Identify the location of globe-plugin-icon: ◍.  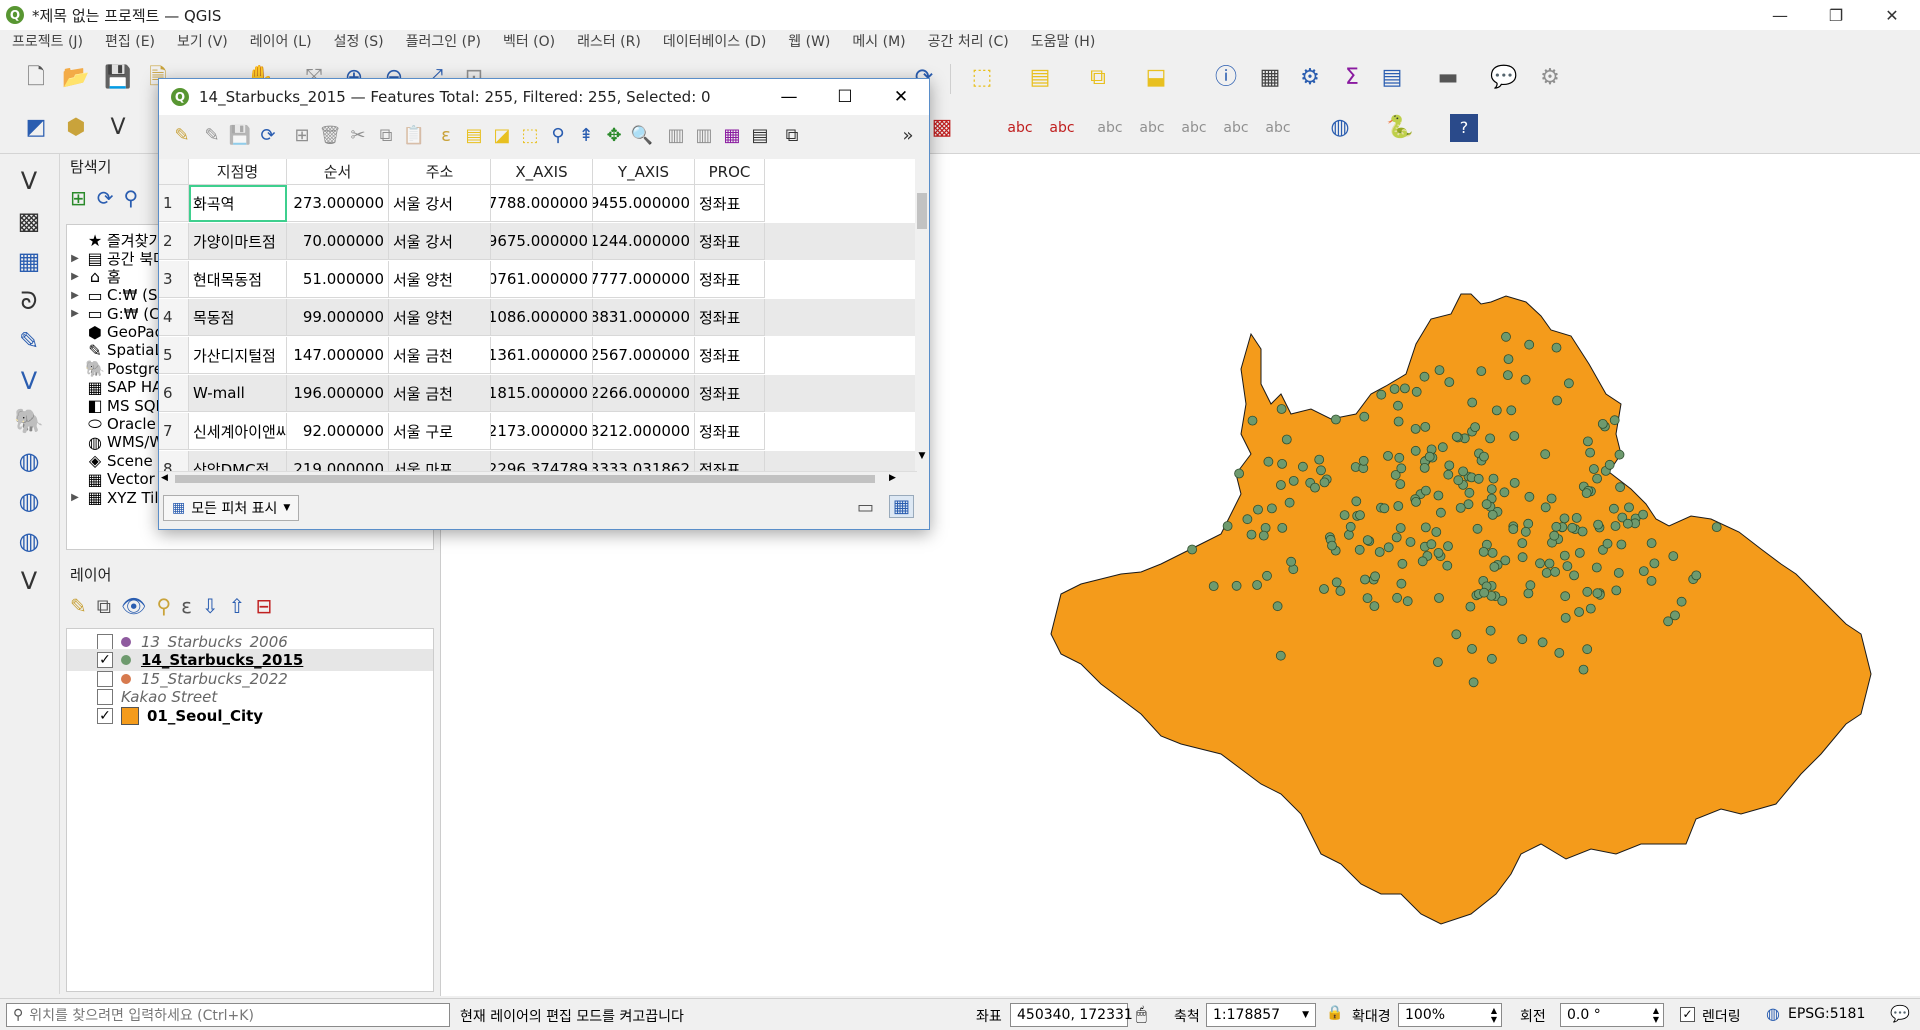
(1340, 127).